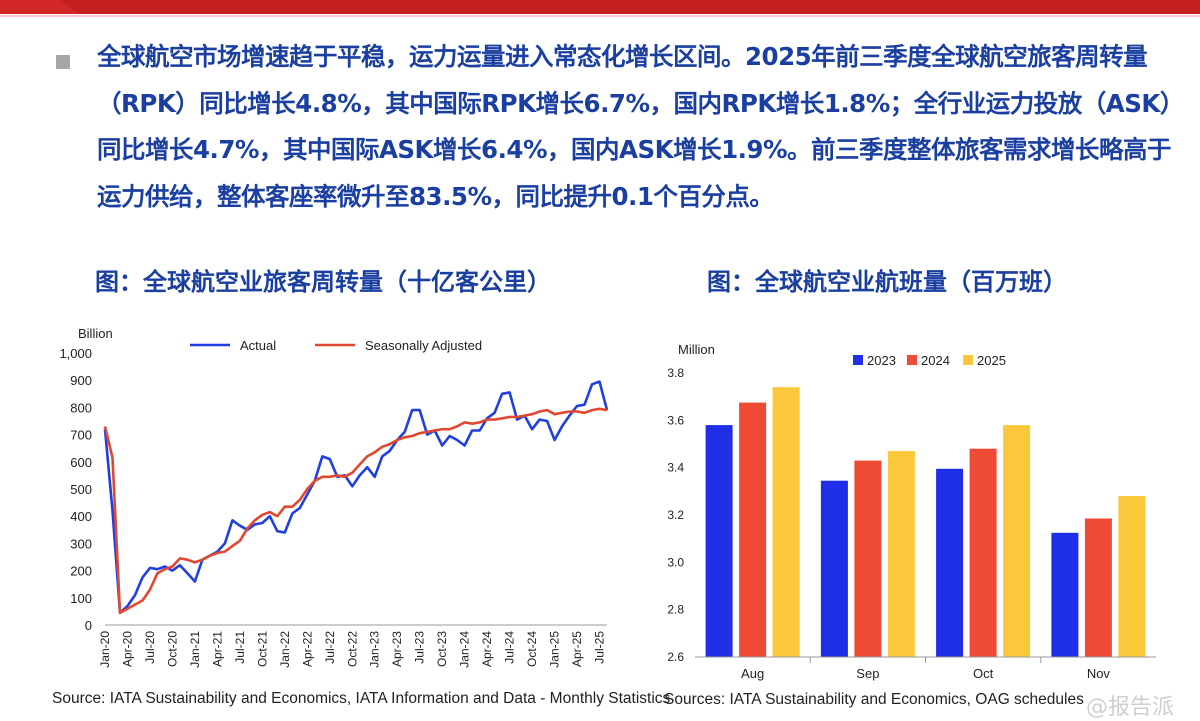 The image size is (1200, 721). I want to click on bar-y-ticks: 2.6 2.8 3.0 3.2 3.4 3.6 3.8, so click(675, 515).